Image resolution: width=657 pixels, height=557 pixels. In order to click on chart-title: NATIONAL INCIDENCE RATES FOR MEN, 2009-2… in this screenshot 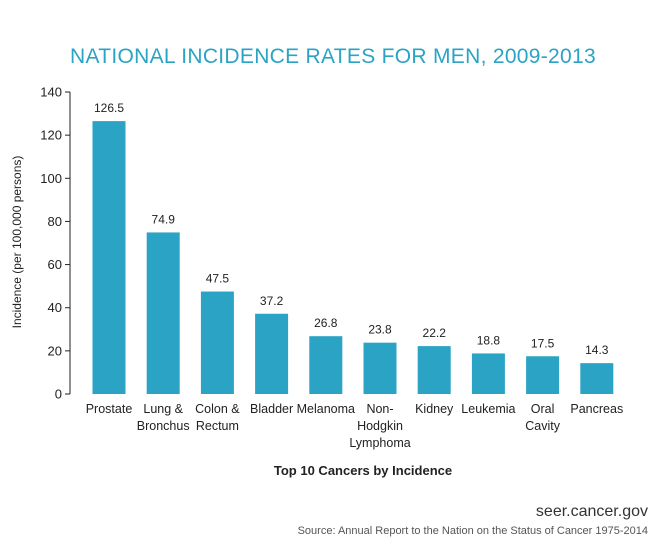, I will do `click(333, 56)`.